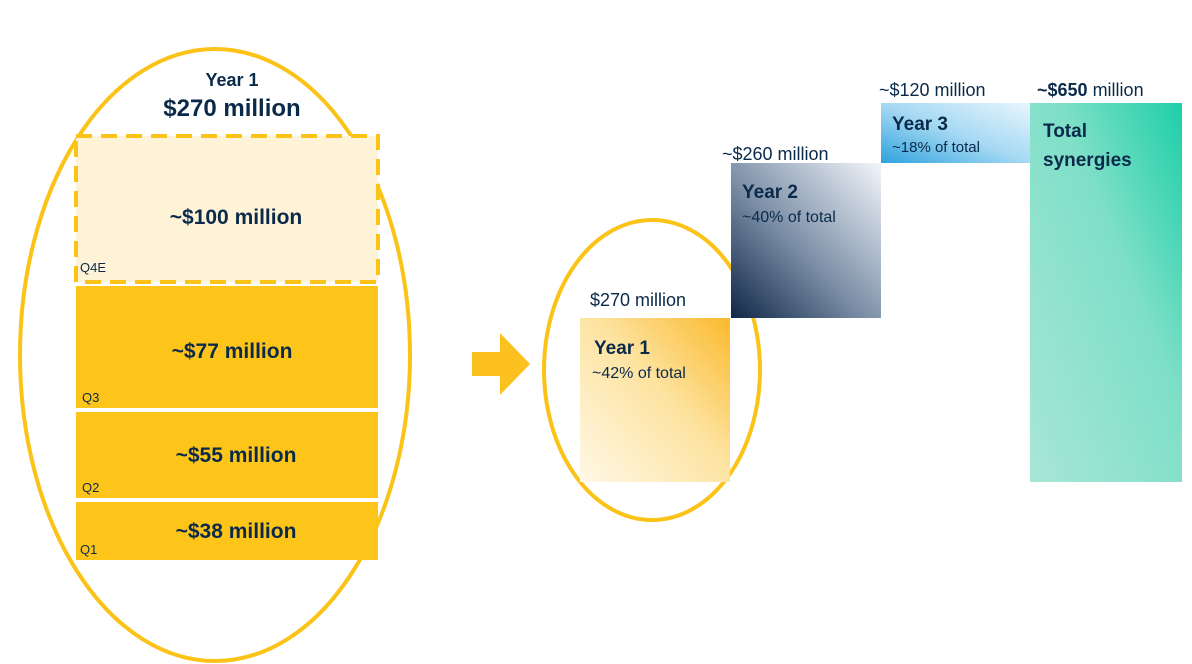  I want to click on arrow, so click(501, 364).